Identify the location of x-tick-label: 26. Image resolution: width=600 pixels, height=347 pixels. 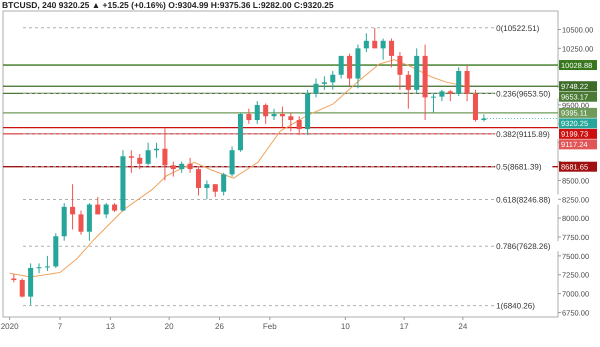
(219, 326).